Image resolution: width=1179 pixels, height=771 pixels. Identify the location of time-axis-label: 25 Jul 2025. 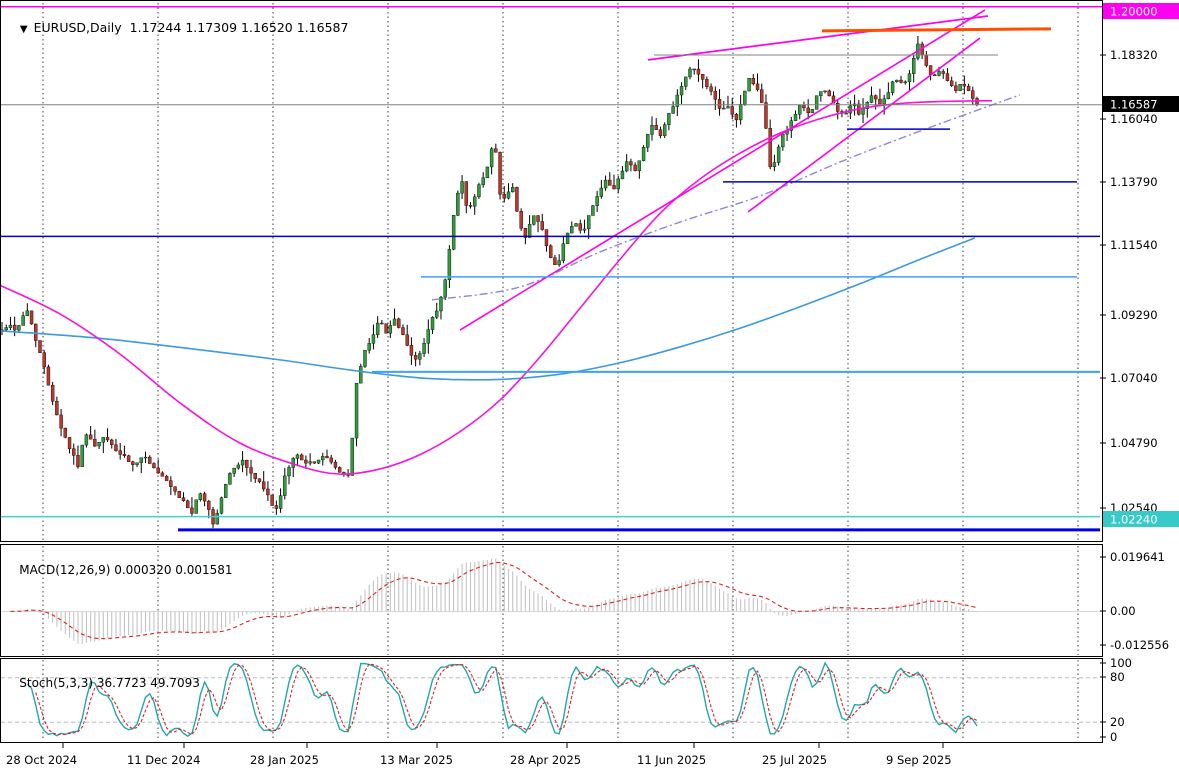
(794, 760).